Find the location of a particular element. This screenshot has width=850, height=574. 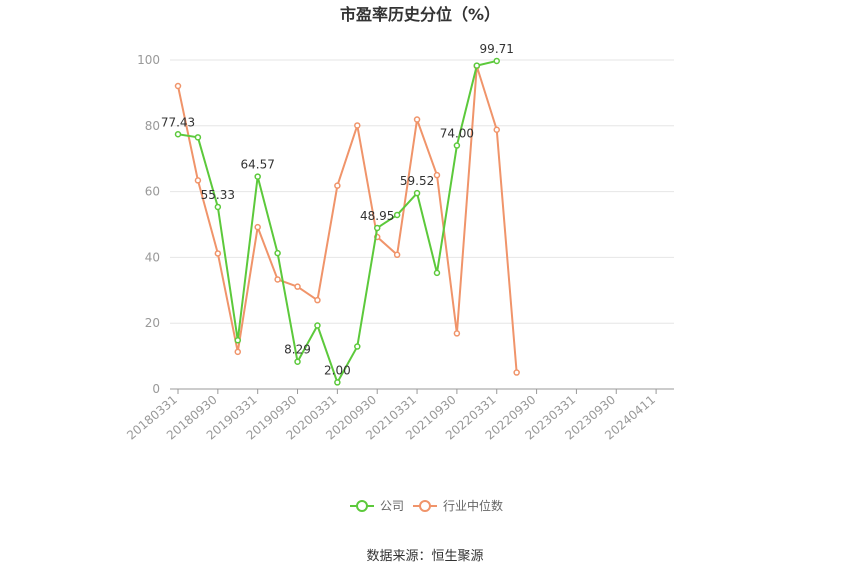

y-tick-label: 80 is located at coordinates (152, 126).